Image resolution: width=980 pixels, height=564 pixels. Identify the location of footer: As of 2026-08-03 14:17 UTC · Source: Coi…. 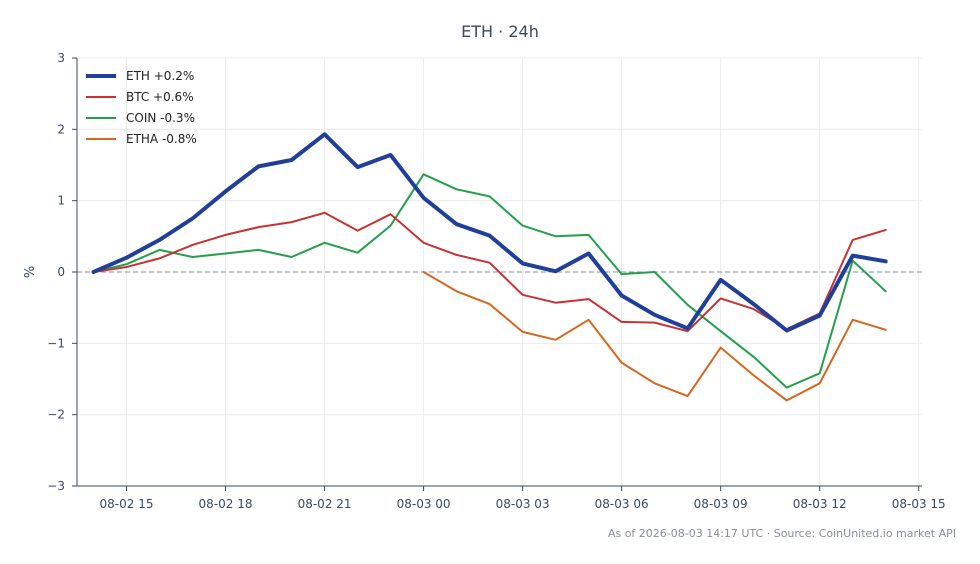
(782, 533).